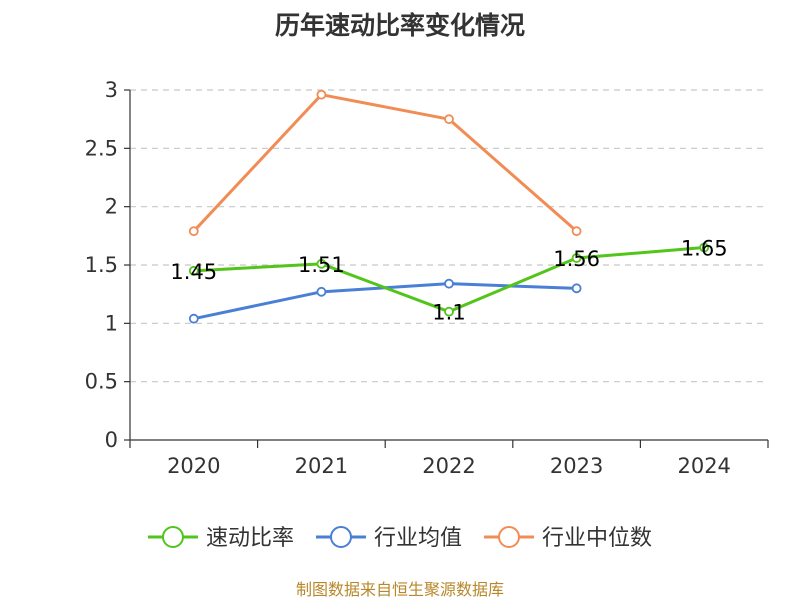 This screenshot has height=600, width=800. What do you see at coordinates (111, 440) in the screenshot?
I see `y-tick-label: 0` at bounding box center [111, 440].